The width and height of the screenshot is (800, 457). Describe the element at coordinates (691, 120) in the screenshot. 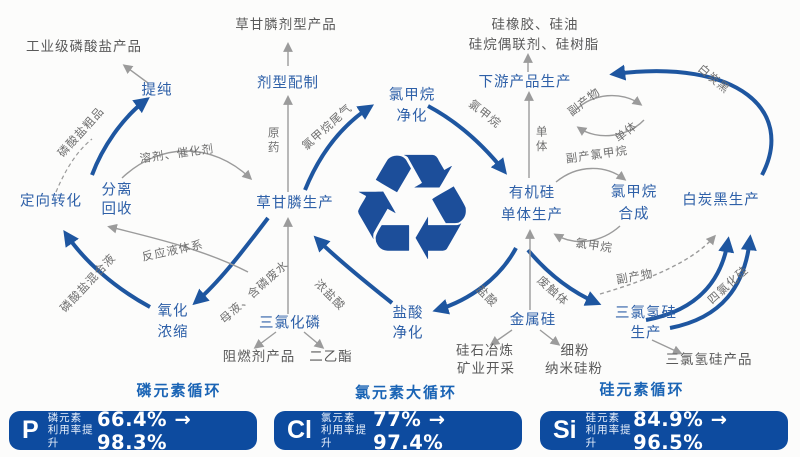

I see `arrow-carbon-black` at that location.